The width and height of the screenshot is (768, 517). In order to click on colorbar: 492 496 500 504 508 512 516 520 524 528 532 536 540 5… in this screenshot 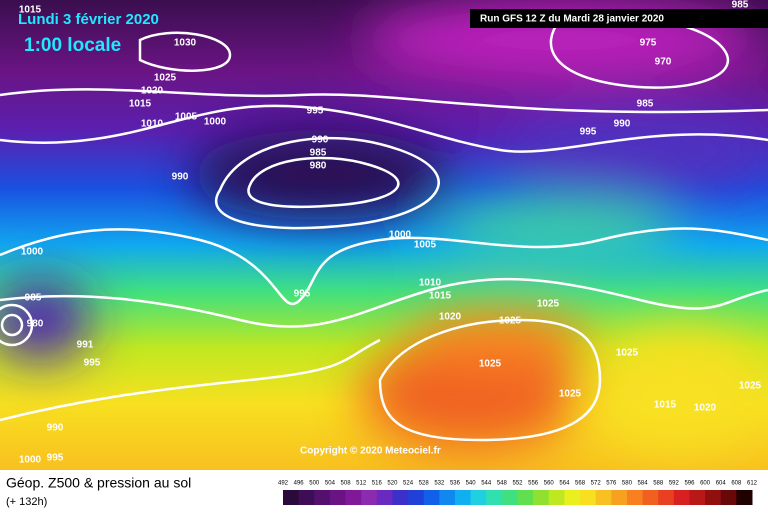, I will do `click(518, 493)`.